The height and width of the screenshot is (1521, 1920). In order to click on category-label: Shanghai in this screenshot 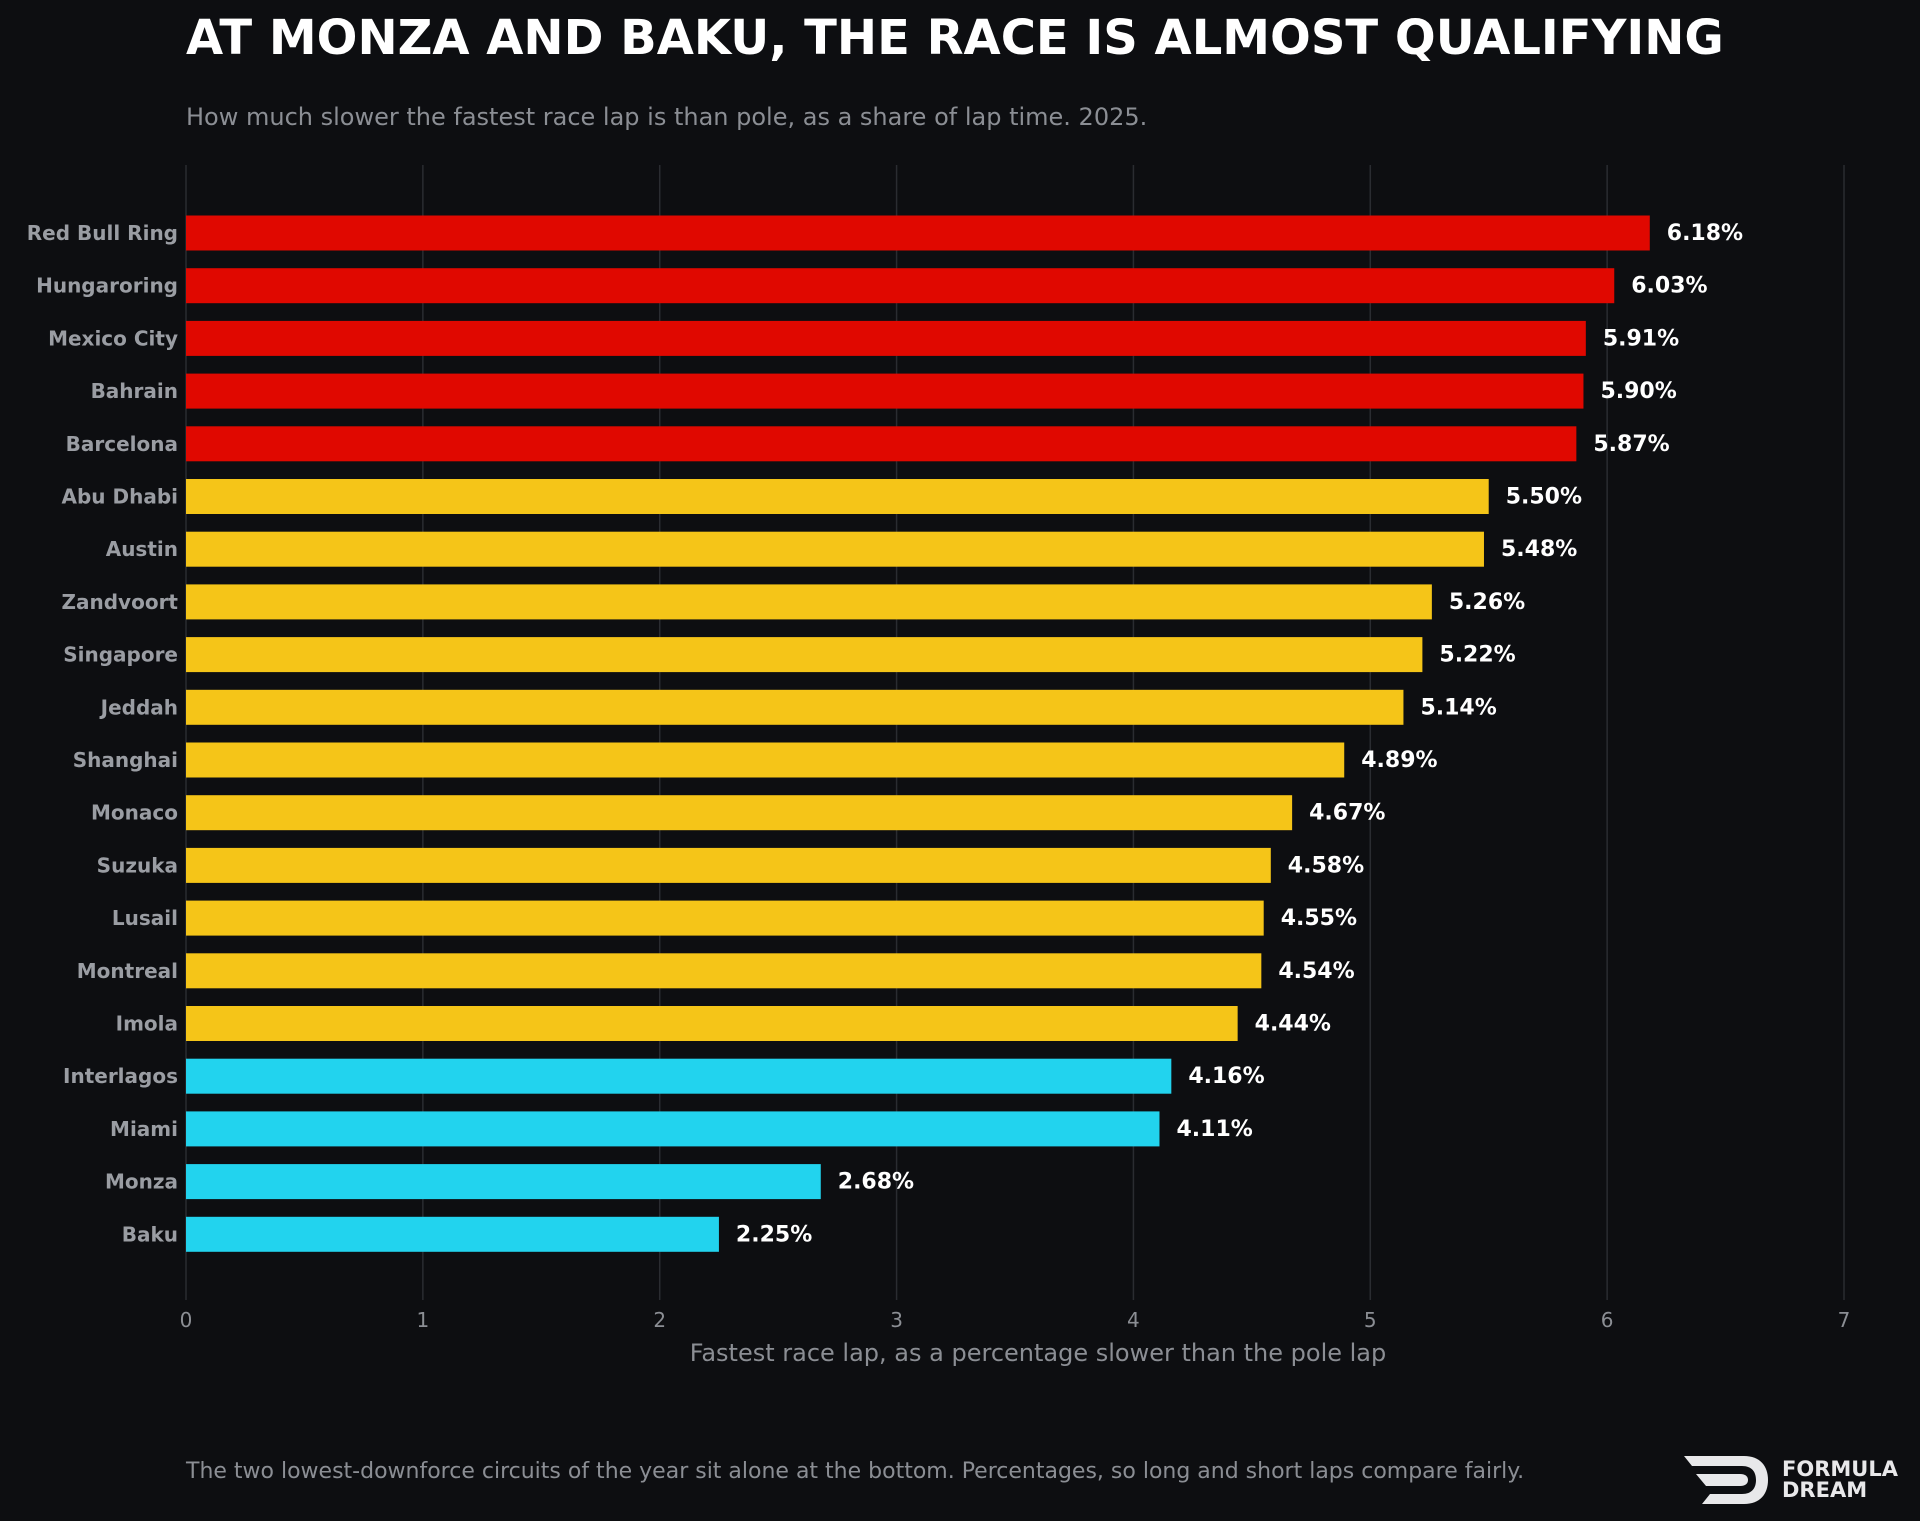, I will do `click(125, 760)`.